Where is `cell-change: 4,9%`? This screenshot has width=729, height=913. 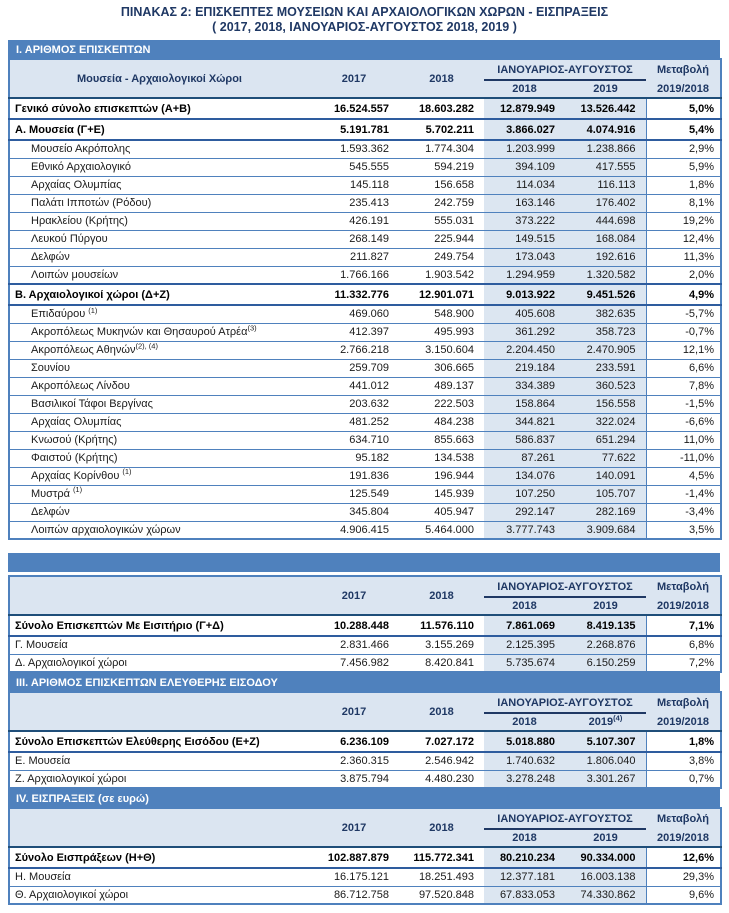
cell-change: 4,9% is located at coordinates (701, 294).